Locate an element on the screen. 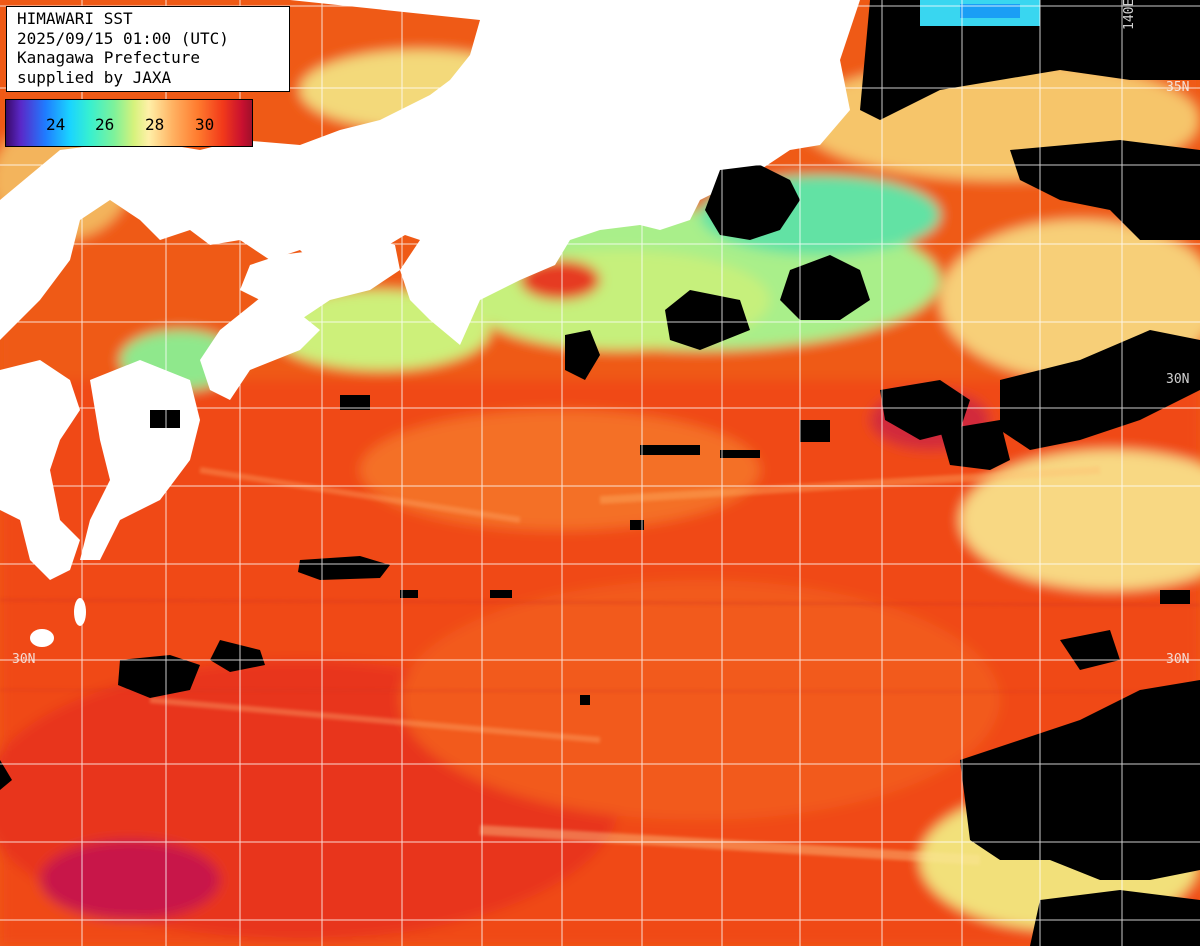  product-title: HIMAWARI SST is located at coordinates (75, 18).